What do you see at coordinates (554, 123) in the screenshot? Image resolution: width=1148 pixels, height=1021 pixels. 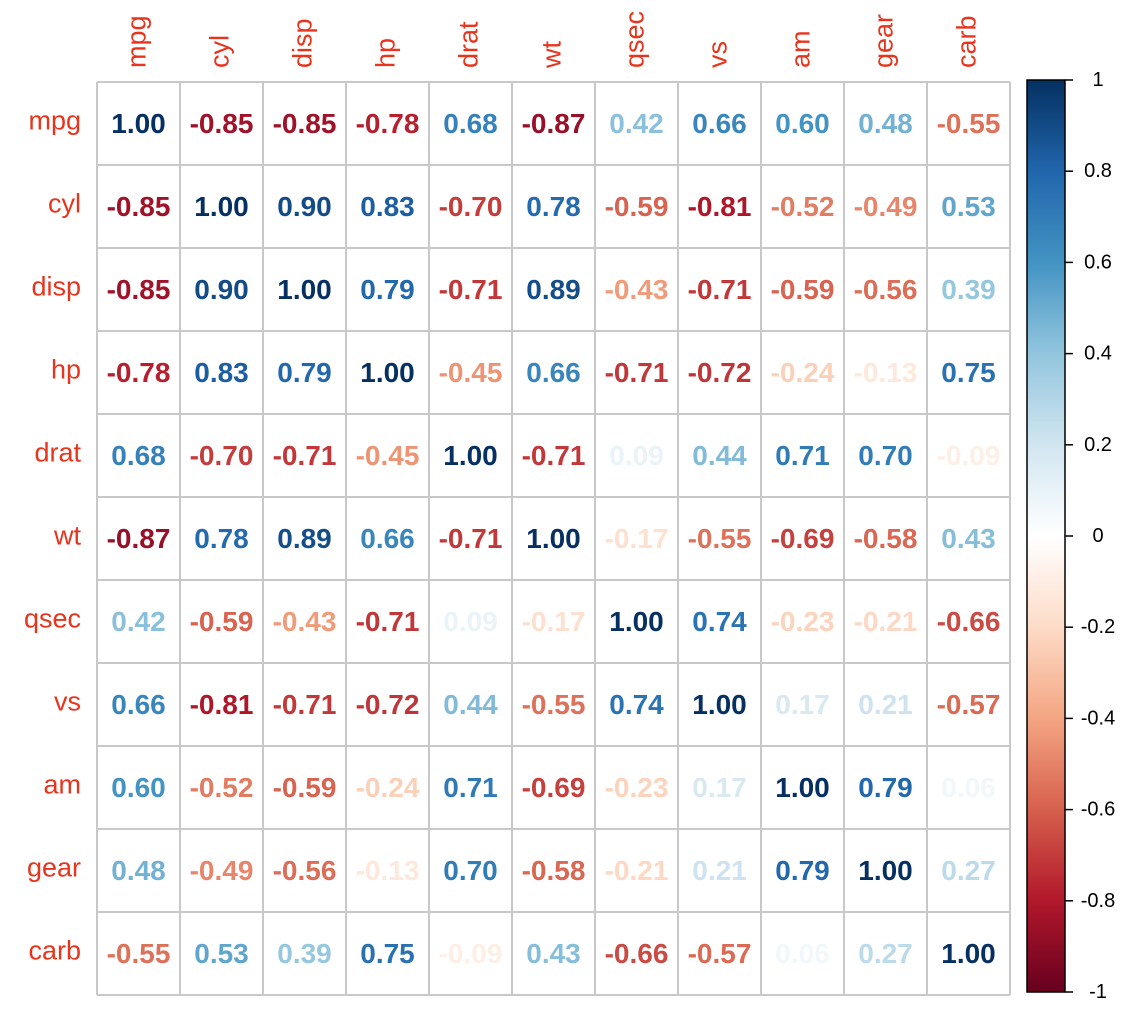 I see `cell-mpg-wt: -0.87` at bounding box center [554, 123].